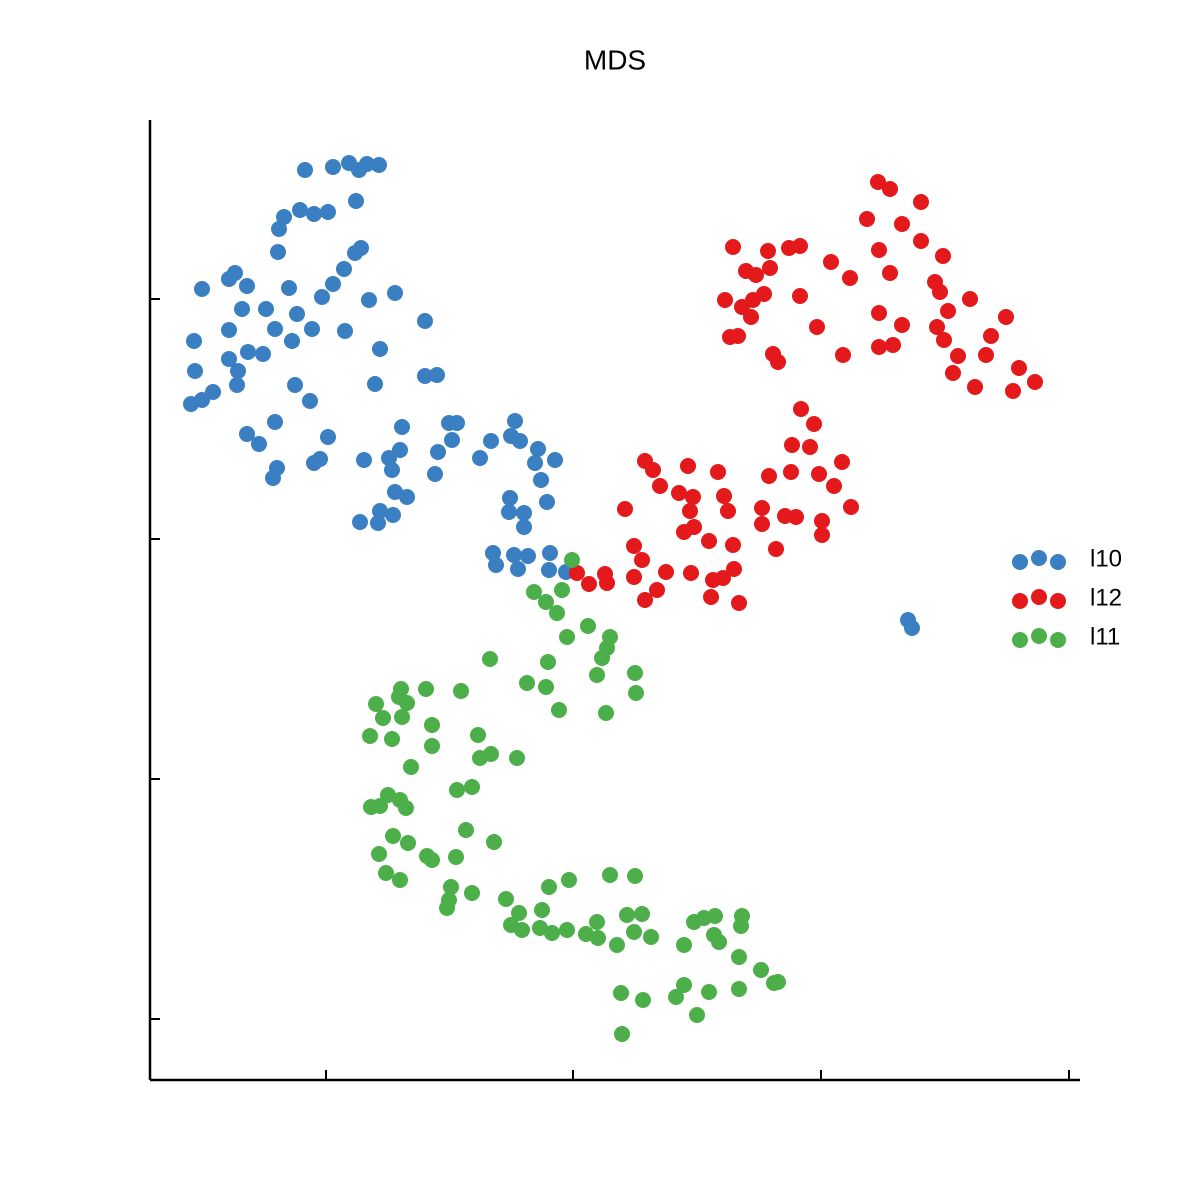  What do you see at coordinates (615, 59) in the screenshot?
I see `chart-title: MDS` at bounding box center [615, 59].